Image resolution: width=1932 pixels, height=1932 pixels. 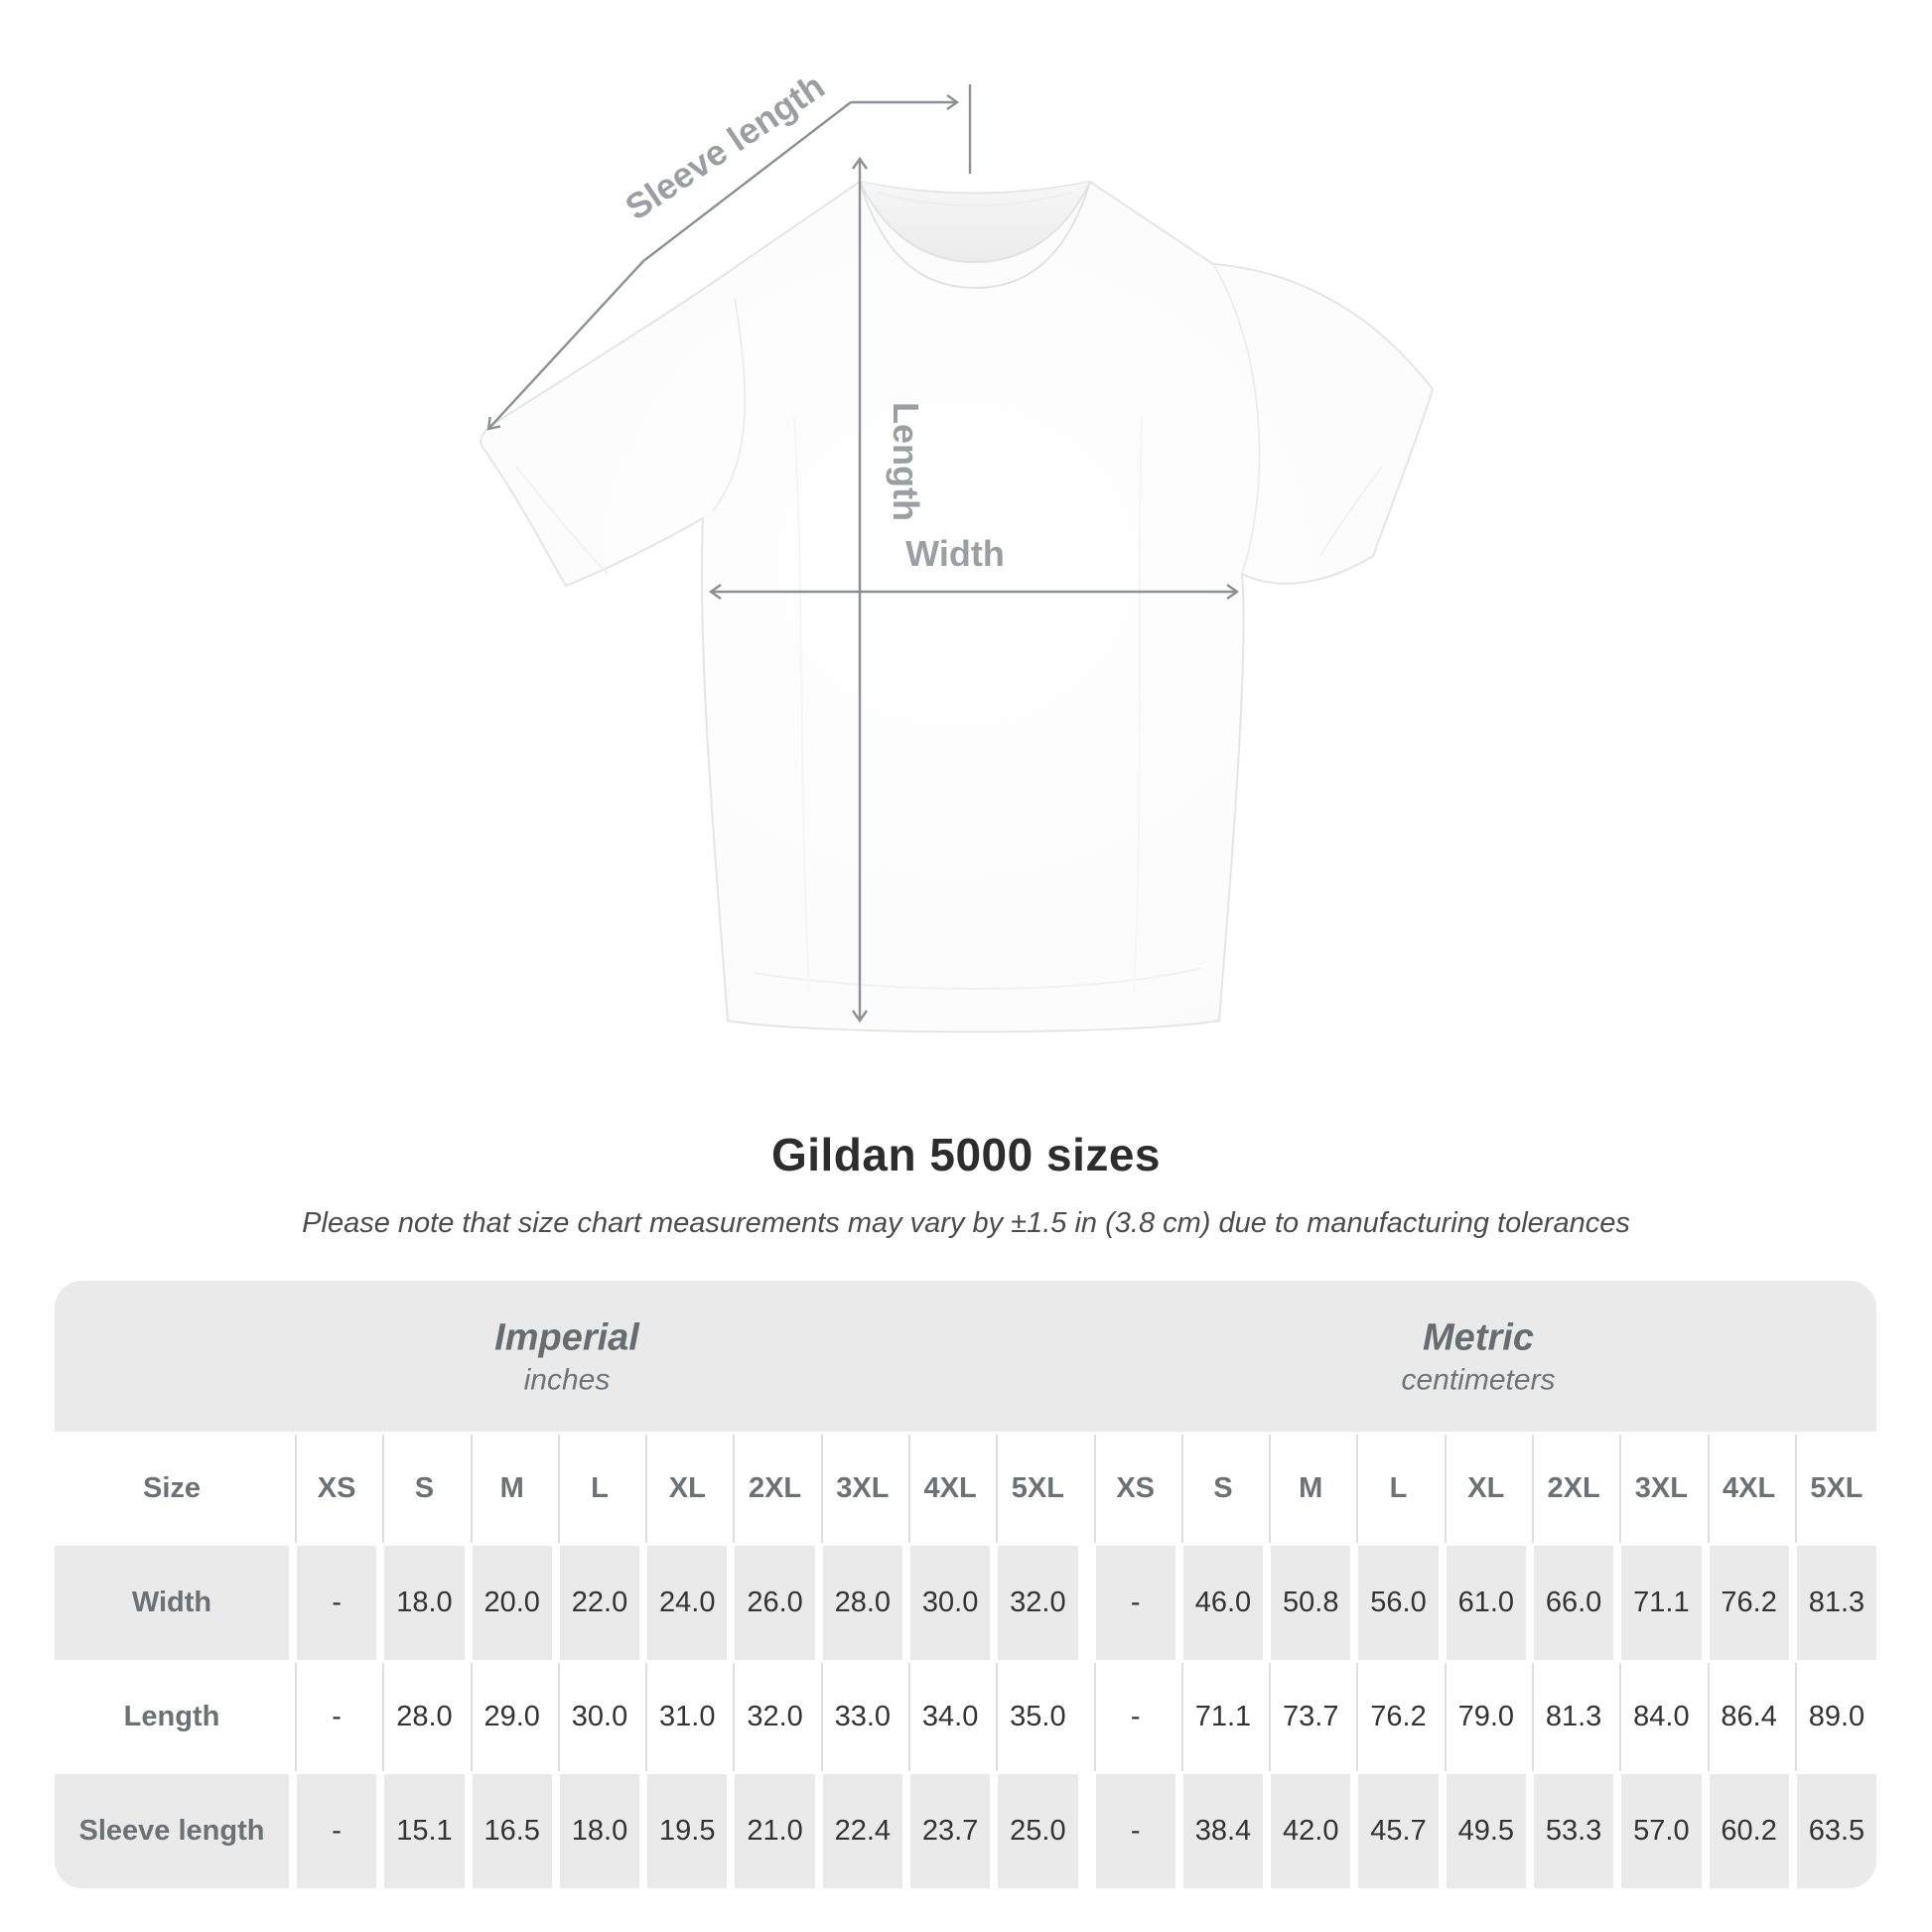 What do you see at coordinates (1223, 1489) in the screenshot?
I see `size-header-row-metric-s: S` at bounding box center [1223, 1489].